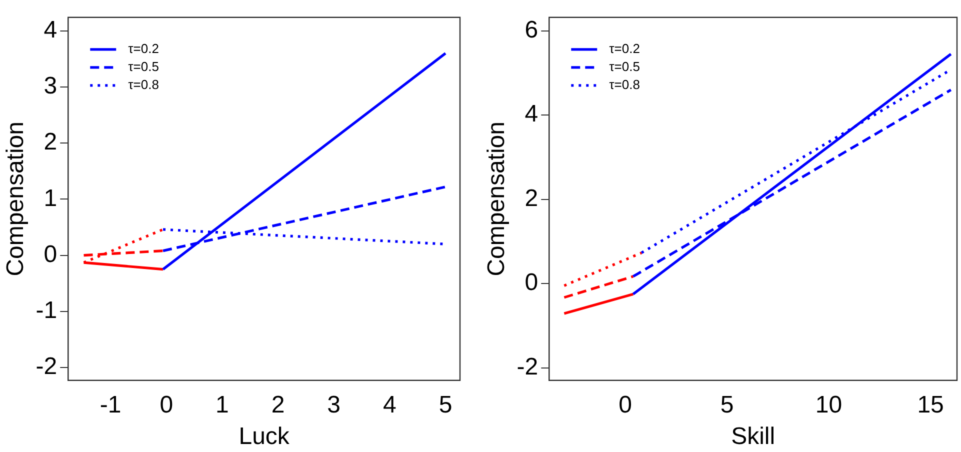 Image resolution: width=961 pixels, height=452 pixels. What do you see at coordinates (47, 310) in the screenshot?
I see `y-tick-label: -1` at bounding box center [47, 310].